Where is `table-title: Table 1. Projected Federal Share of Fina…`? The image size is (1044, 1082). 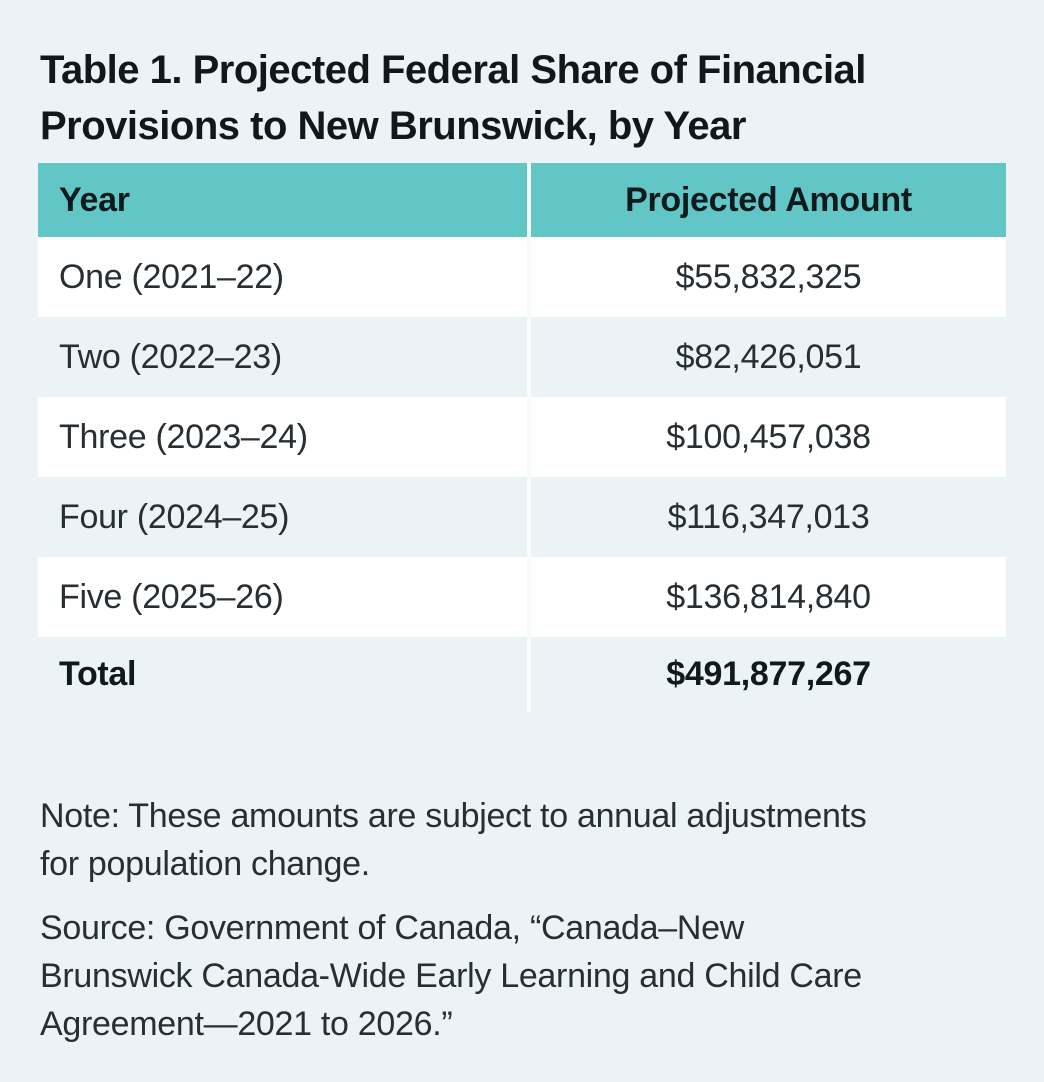
table-title: Table 1. Projected Federal Share of Fina… is located at coordinates (524, 98).